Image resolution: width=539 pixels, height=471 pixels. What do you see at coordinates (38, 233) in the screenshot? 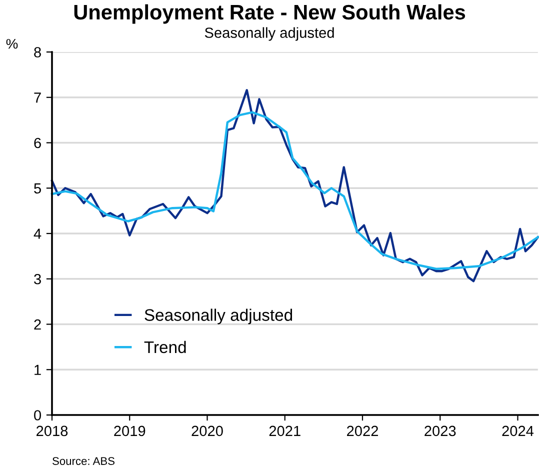
I see `y-tick-label: 4` at bounding box center [38, 233].